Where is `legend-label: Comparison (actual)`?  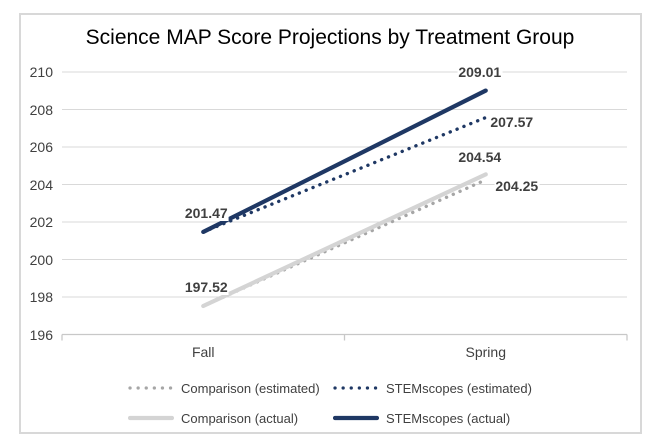 legend-label: Comparison (actual) is located at coordinates (240, 418).